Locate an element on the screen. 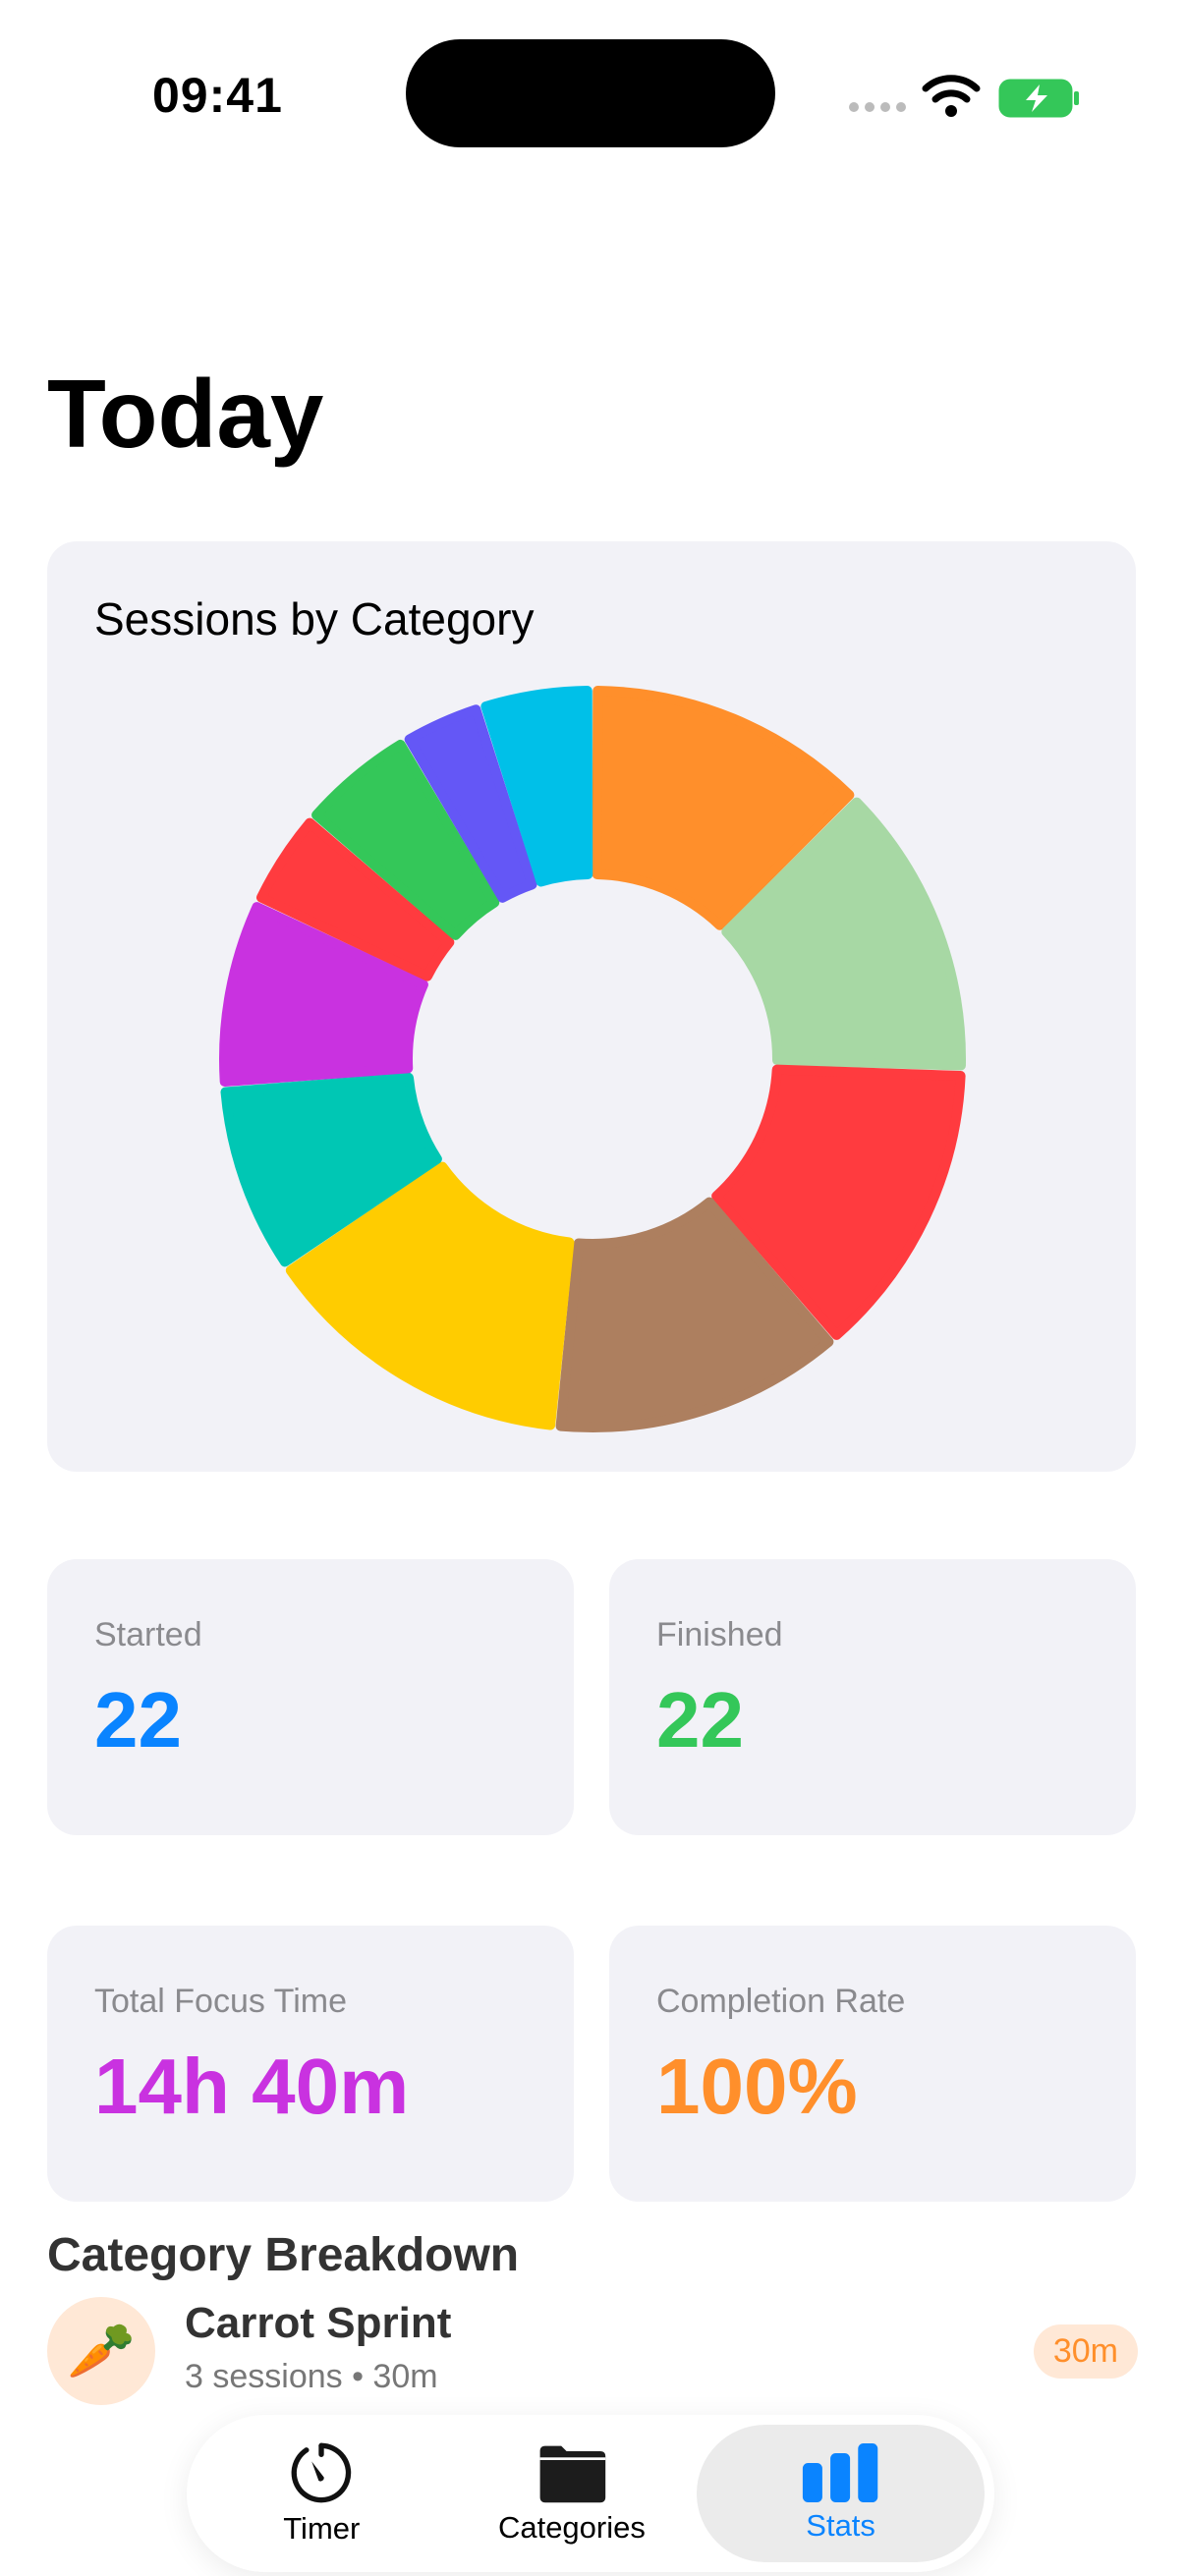 The height and width of the screenshot is (2576, 1185). page-title: Today is located at coordinates (185, 414).